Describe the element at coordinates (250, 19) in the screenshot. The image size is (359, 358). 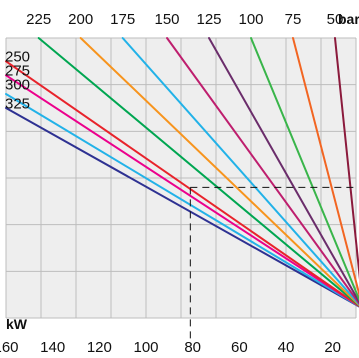
I see `top-tick-label: 100` at that location.